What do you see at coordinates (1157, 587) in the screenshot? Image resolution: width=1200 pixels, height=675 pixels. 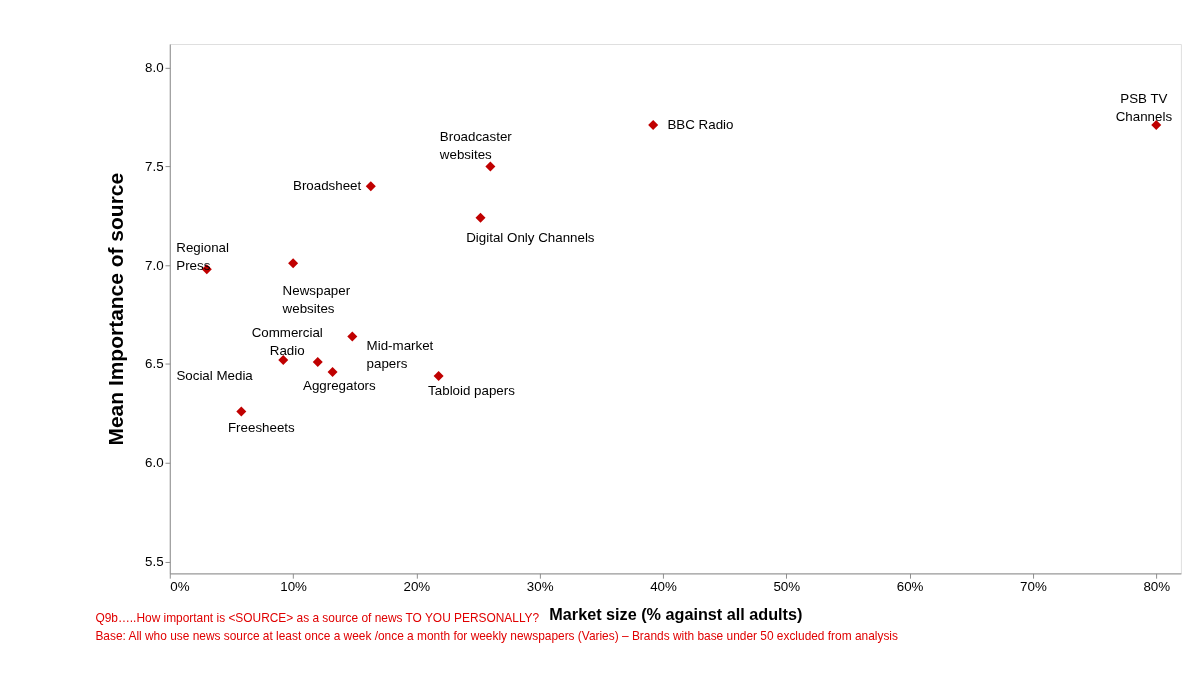 I see `x-tick-label: 80%` at bounding box center [1157, 587].